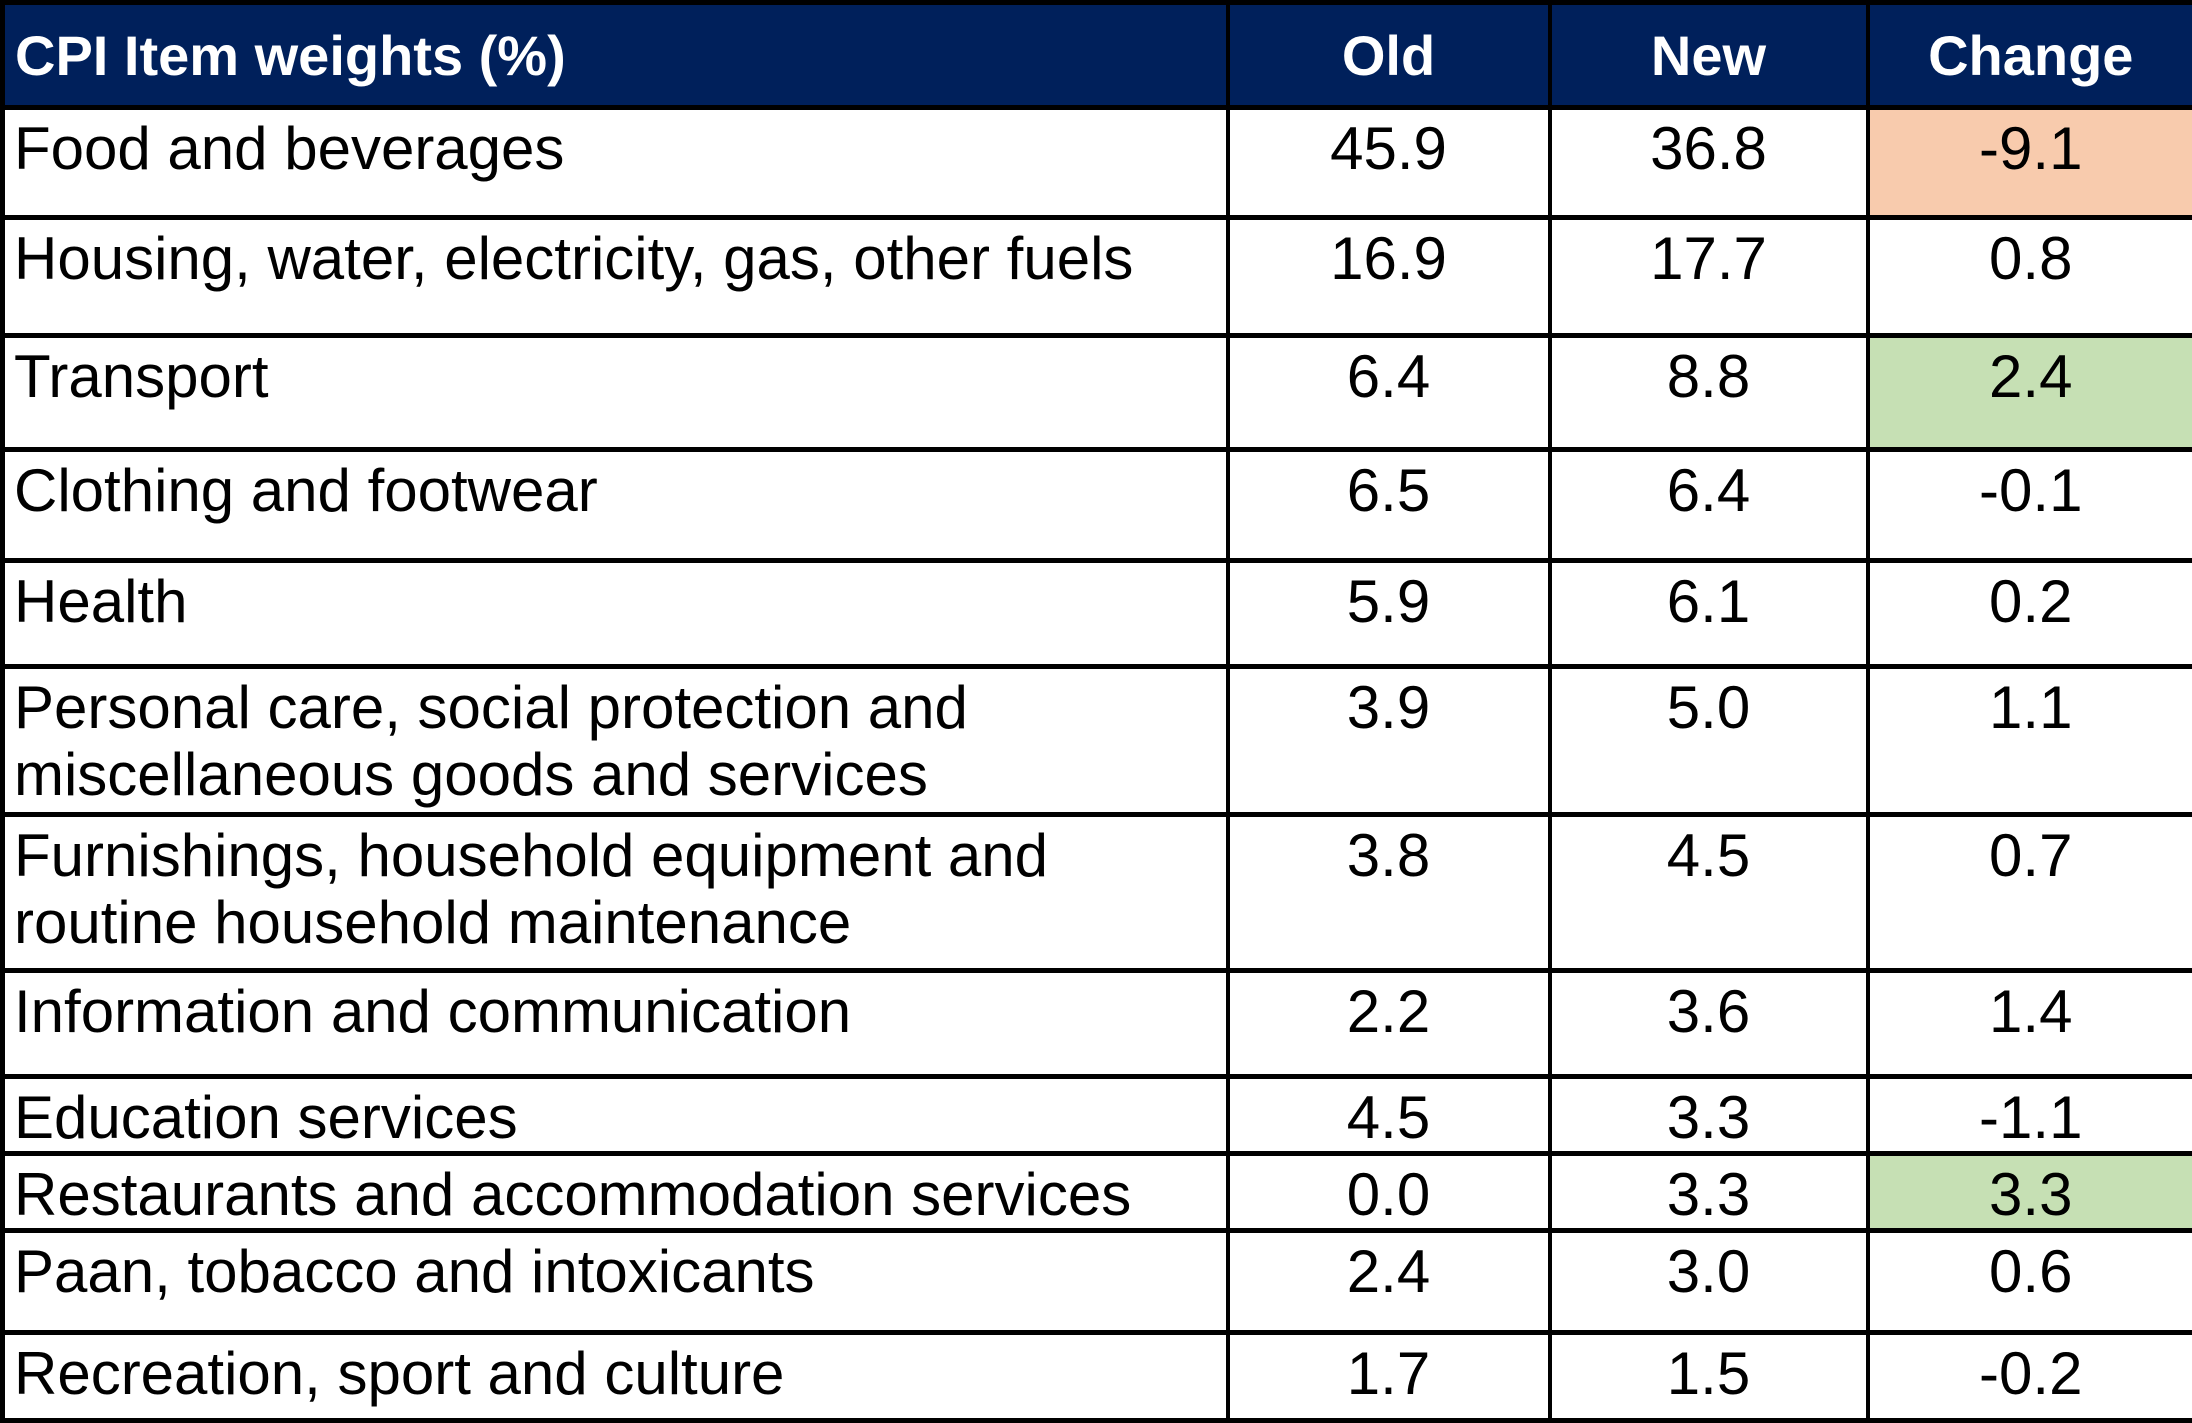  What do you see at coordinates (1709, 1024) in the screenshot?
I see `new-value-cell: 3.6` at bounding box center [1709, 1024].